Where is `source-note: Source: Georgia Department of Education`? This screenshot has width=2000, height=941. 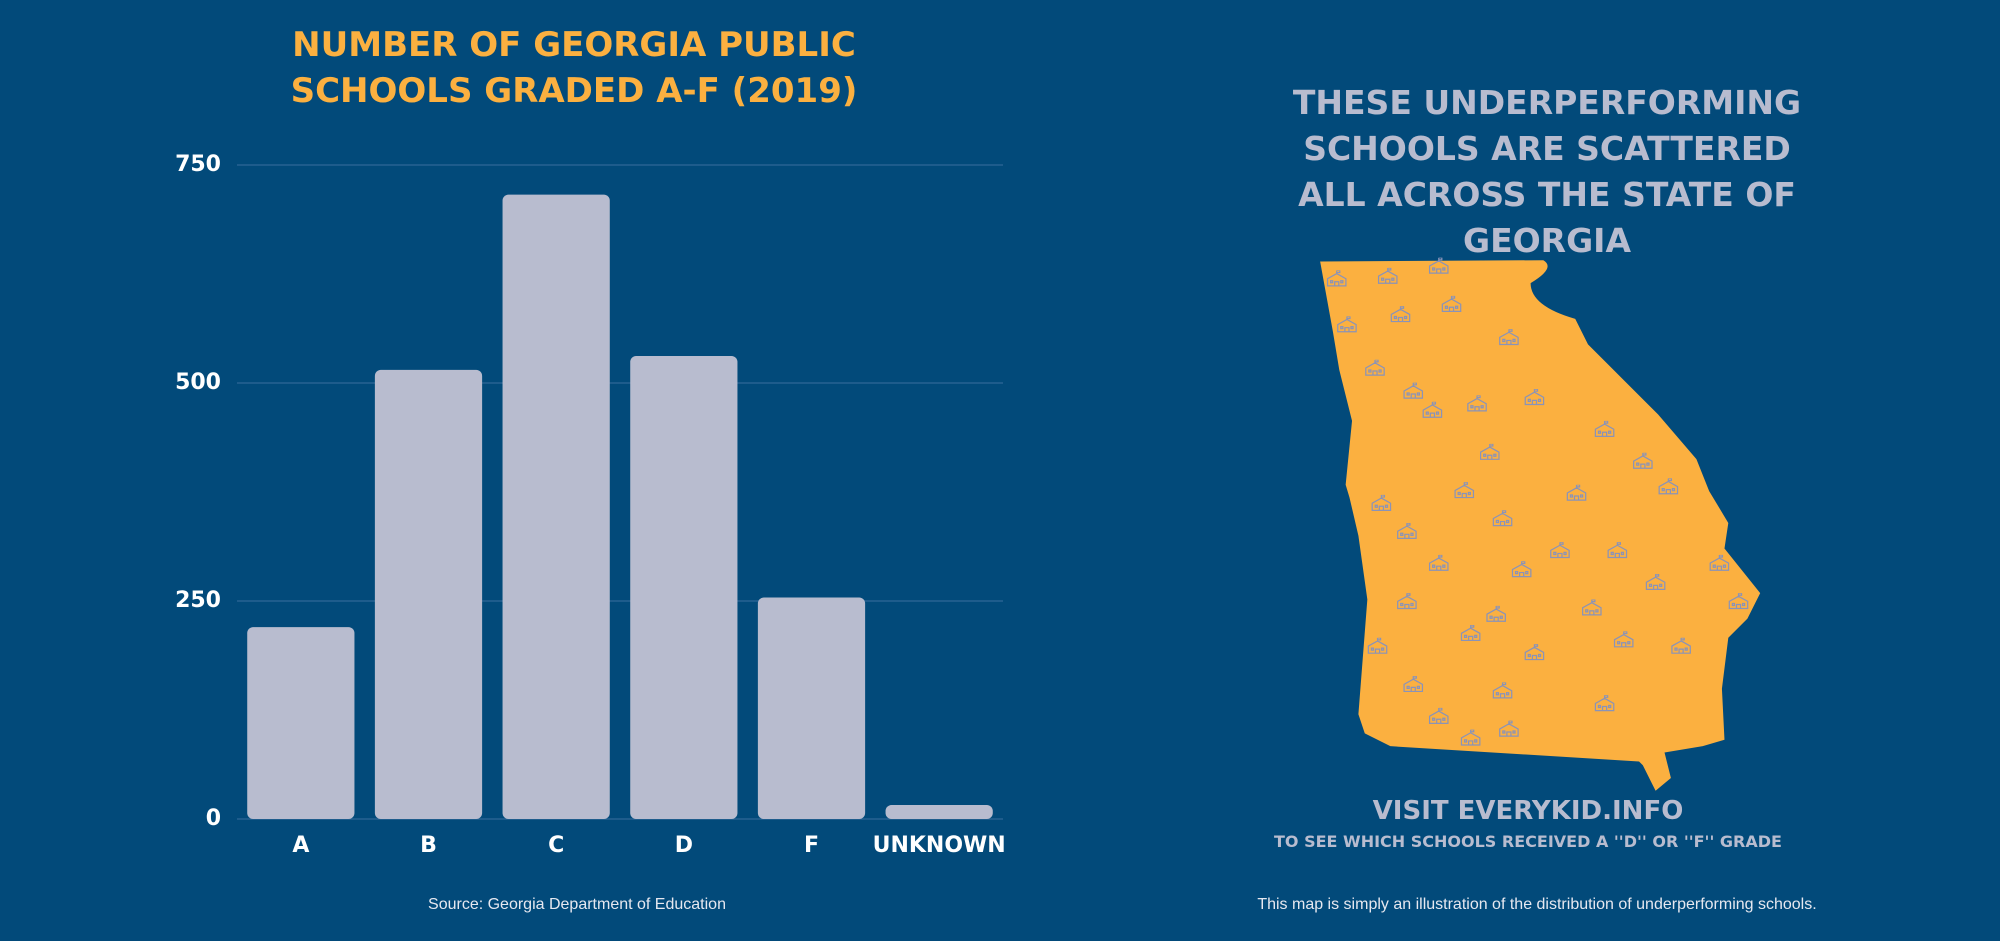
source-note: Source: Georgia Department of Education is located at coordinates (577, 904).